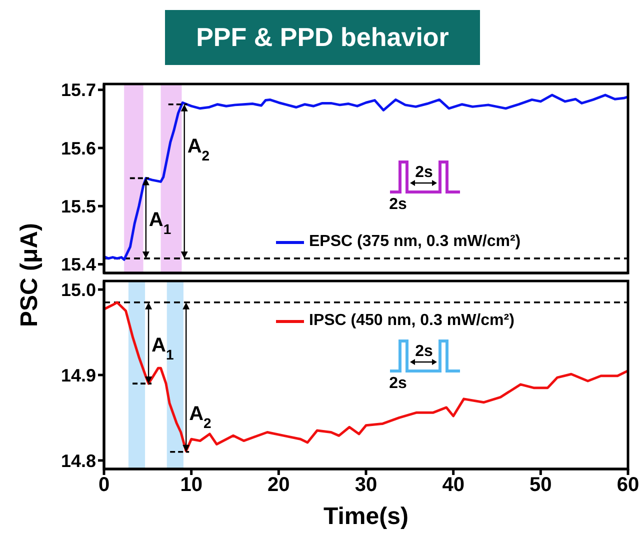  I want to click on y-axis-title: PSC (μA), so click(29, 276).